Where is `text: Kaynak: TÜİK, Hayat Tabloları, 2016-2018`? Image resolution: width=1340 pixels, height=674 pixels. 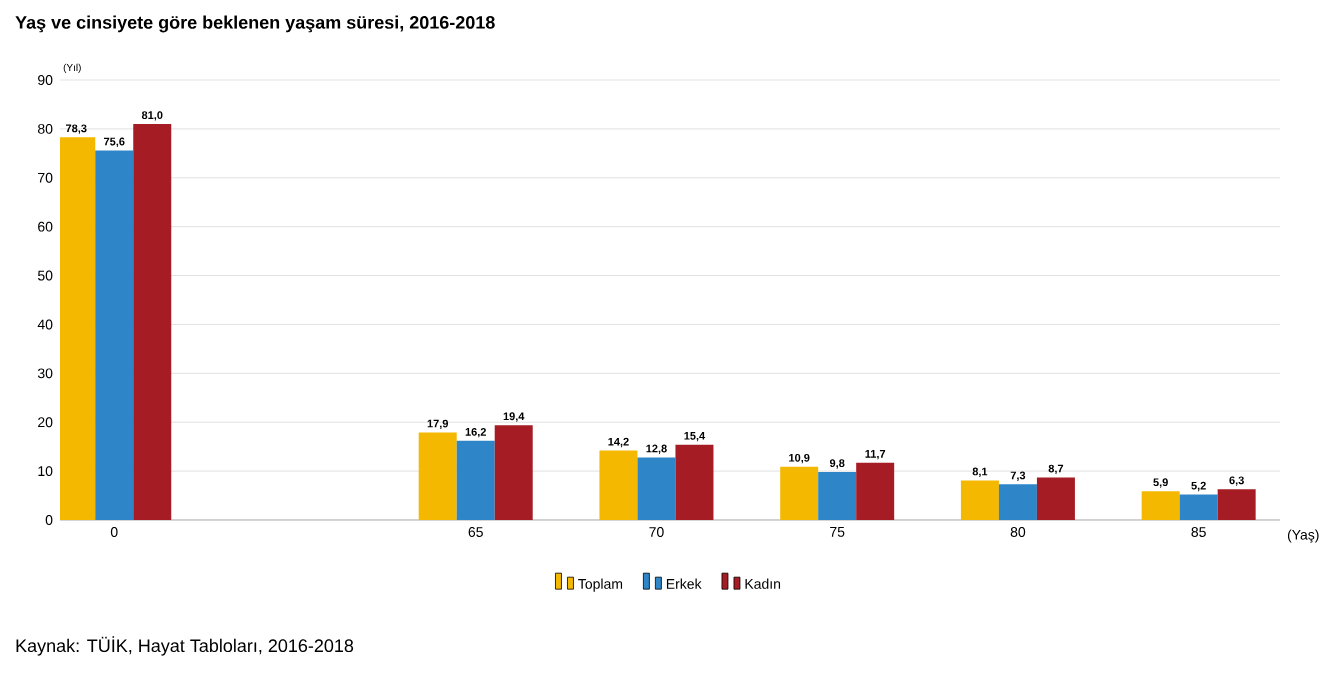
text: Kaynak: TÜİK, Hayat Tabloları, 2016-2018 is located at coordinates (185, 646).